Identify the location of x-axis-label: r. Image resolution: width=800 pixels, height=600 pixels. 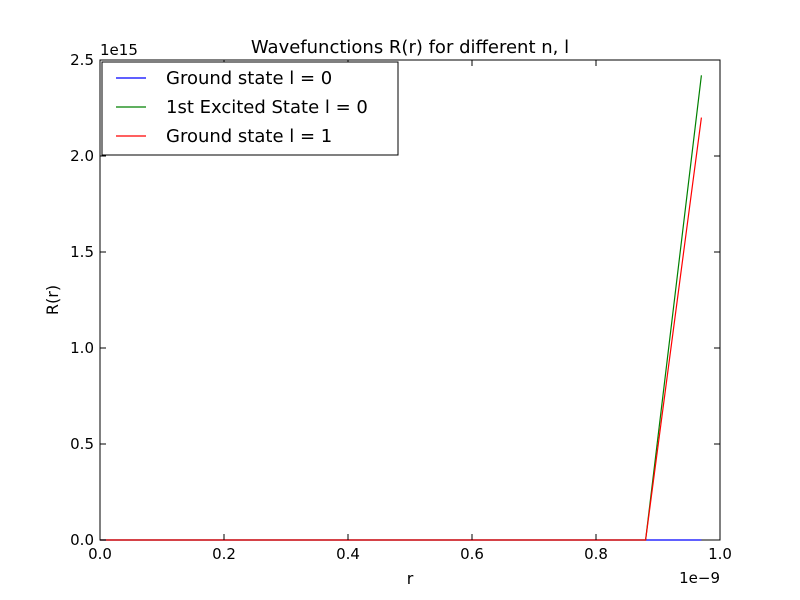
(410, 578).